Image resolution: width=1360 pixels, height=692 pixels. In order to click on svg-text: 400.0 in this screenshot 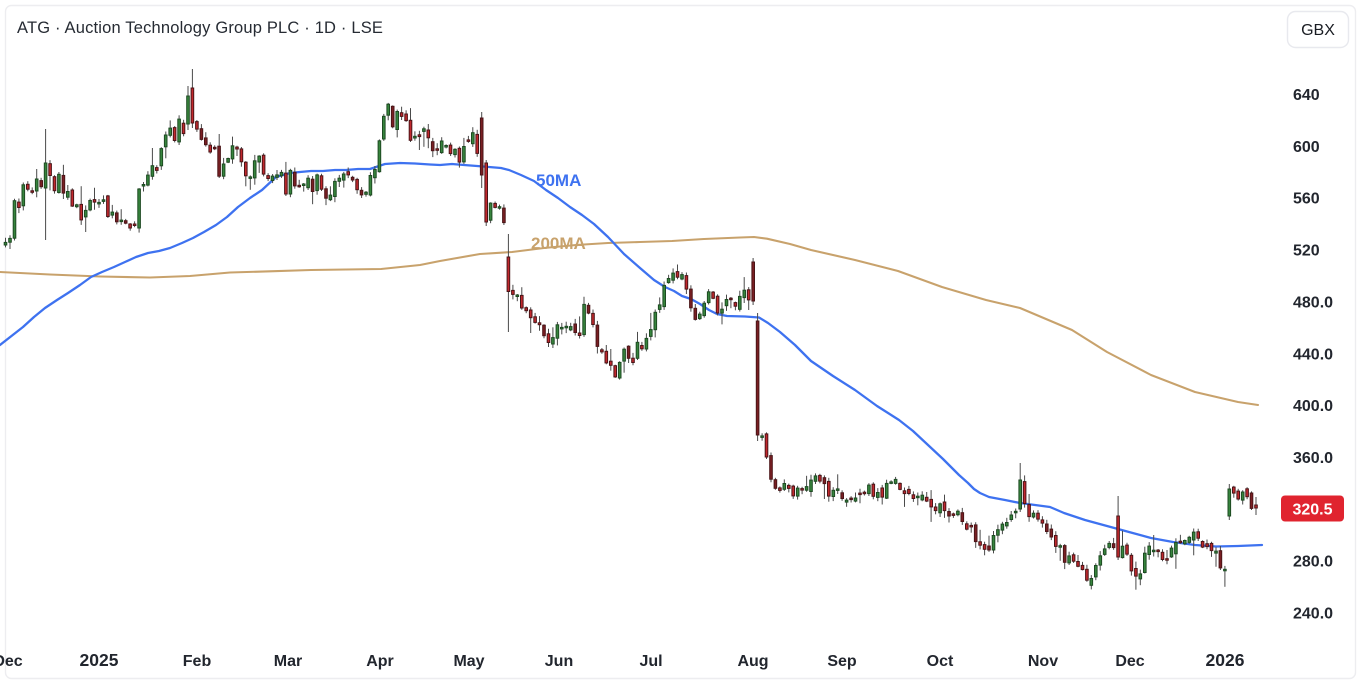, I will do `click(1313, 406)`.